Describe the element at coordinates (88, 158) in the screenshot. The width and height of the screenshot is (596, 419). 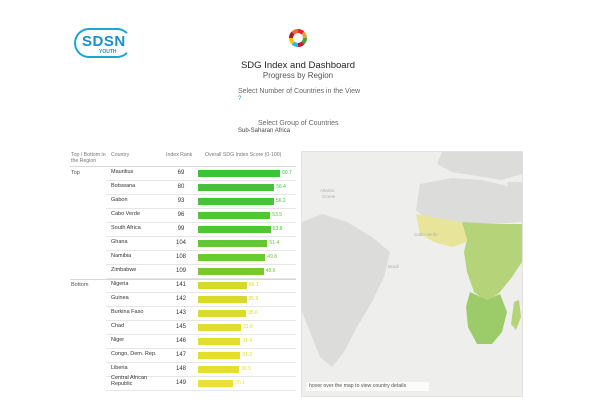
I see `header-group: Top / Bottom in the Region` at that location.